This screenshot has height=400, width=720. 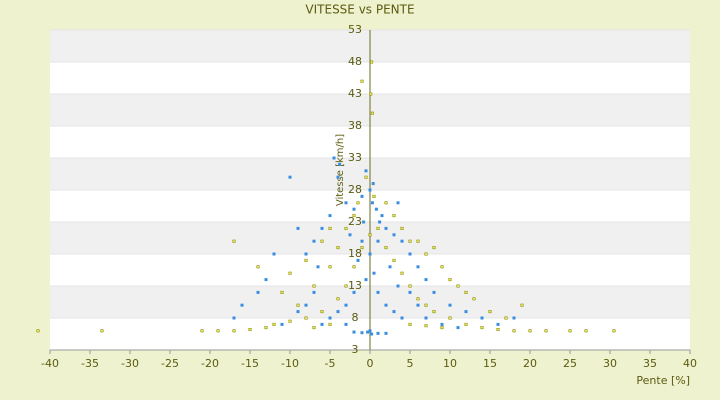 What do you see at coordinates (610, 363) in the screenshot?
I see `x-tick-label: 30` at bounding box center [610, 363].